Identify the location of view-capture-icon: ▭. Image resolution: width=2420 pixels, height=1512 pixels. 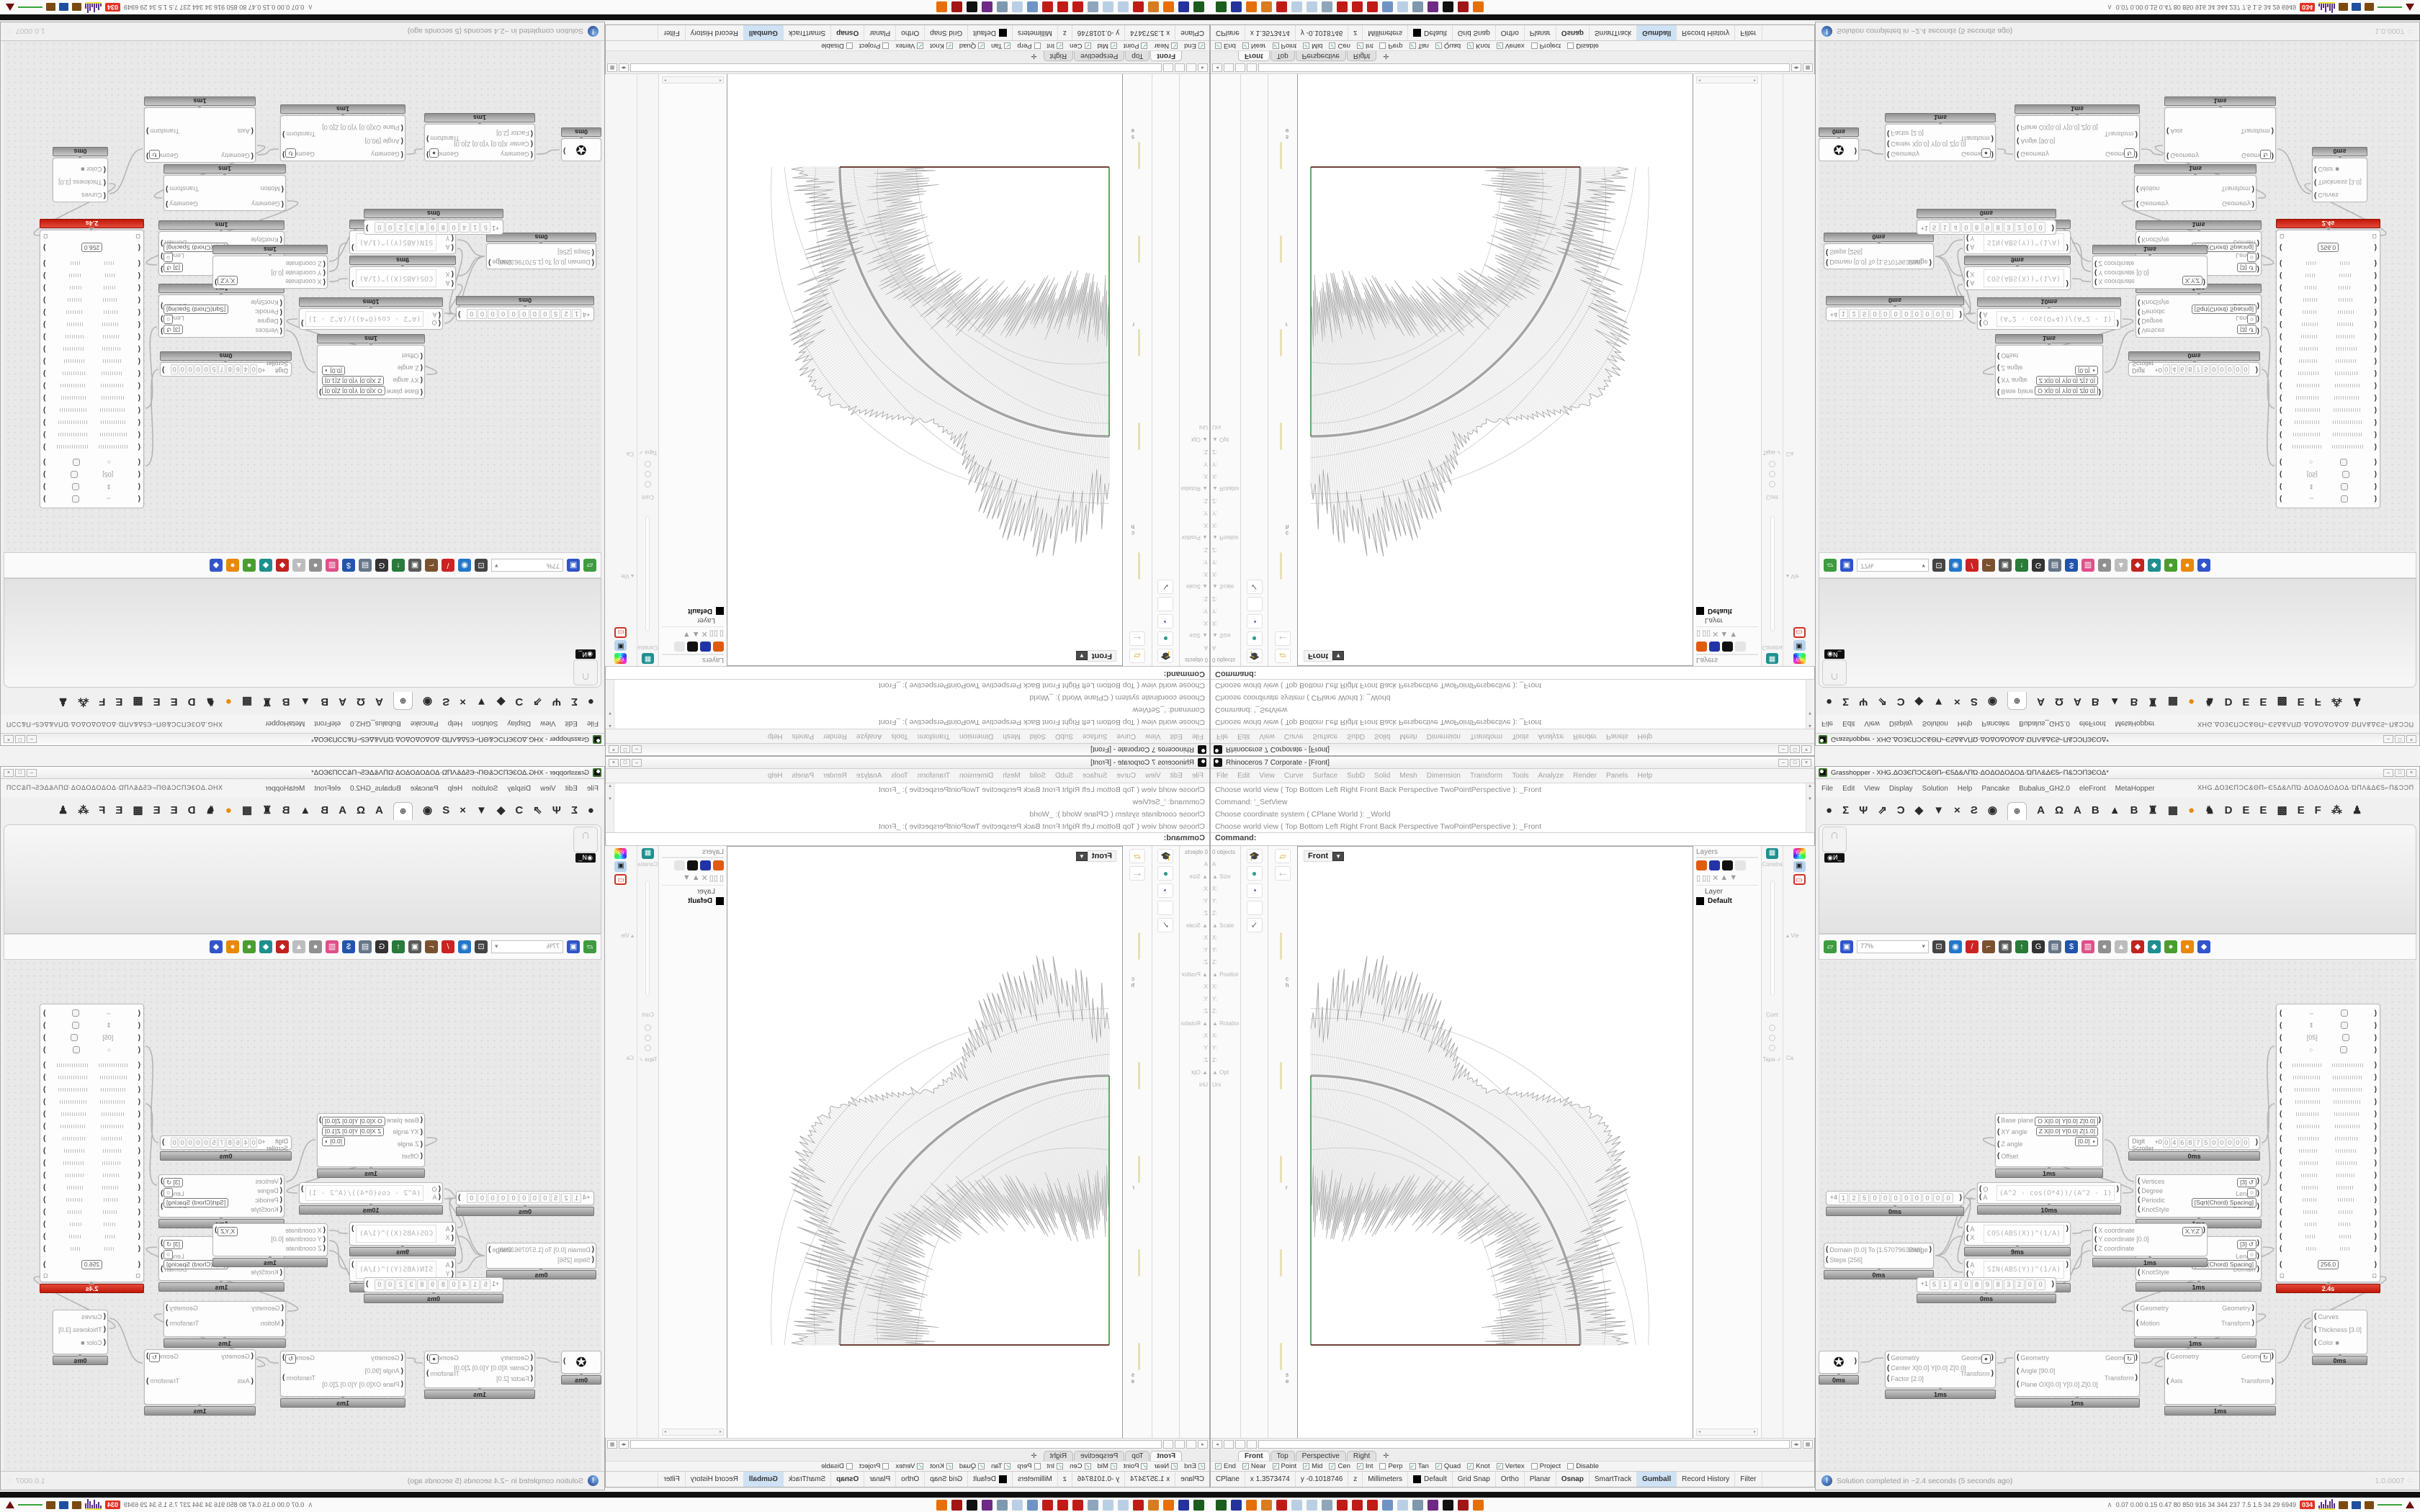
(1799, 632).